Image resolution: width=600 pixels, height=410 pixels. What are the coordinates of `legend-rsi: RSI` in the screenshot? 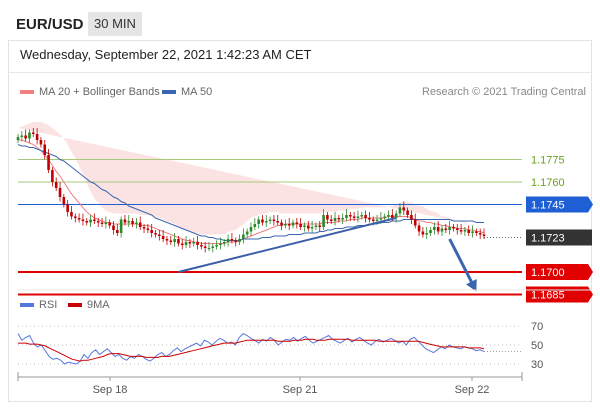 It's located at (38, 305).